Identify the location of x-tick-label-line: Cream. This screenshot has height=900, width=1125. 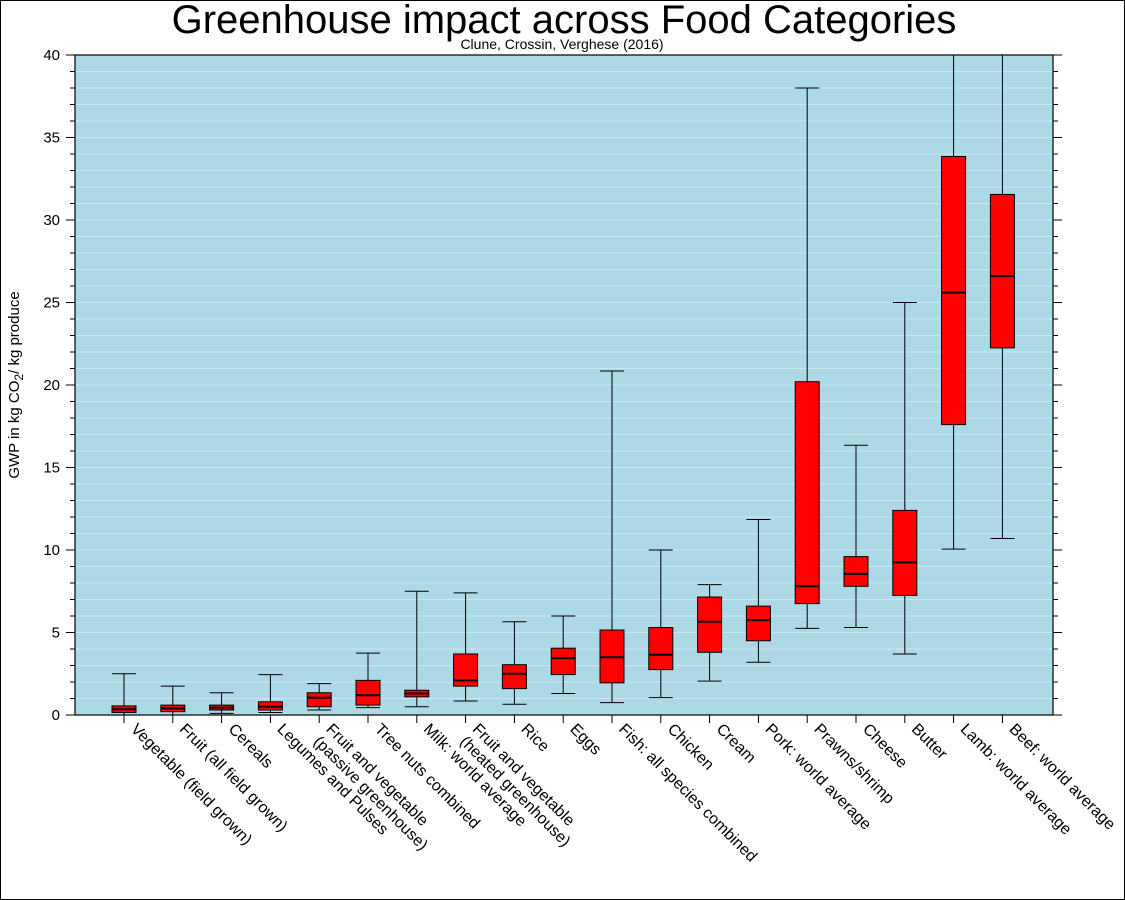
(736, 744).